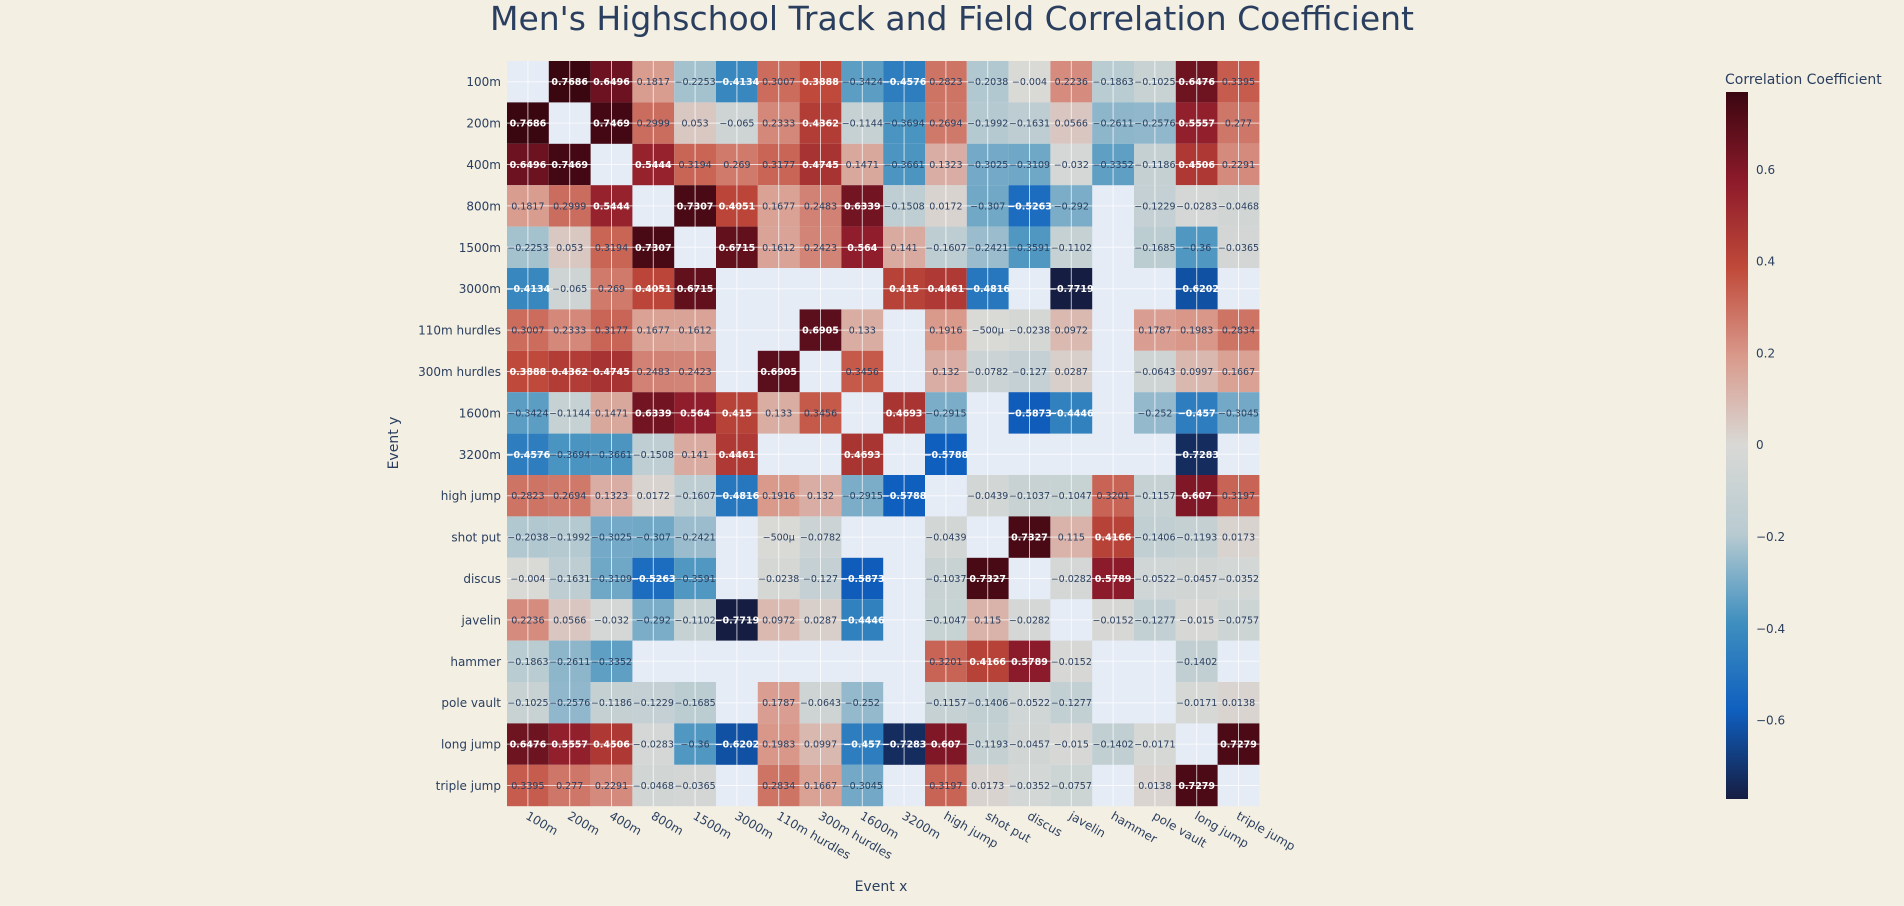 The height and width of the screenshot is (906, 1904). I want to click on cell-label: −0.1144, so click(862, 124).